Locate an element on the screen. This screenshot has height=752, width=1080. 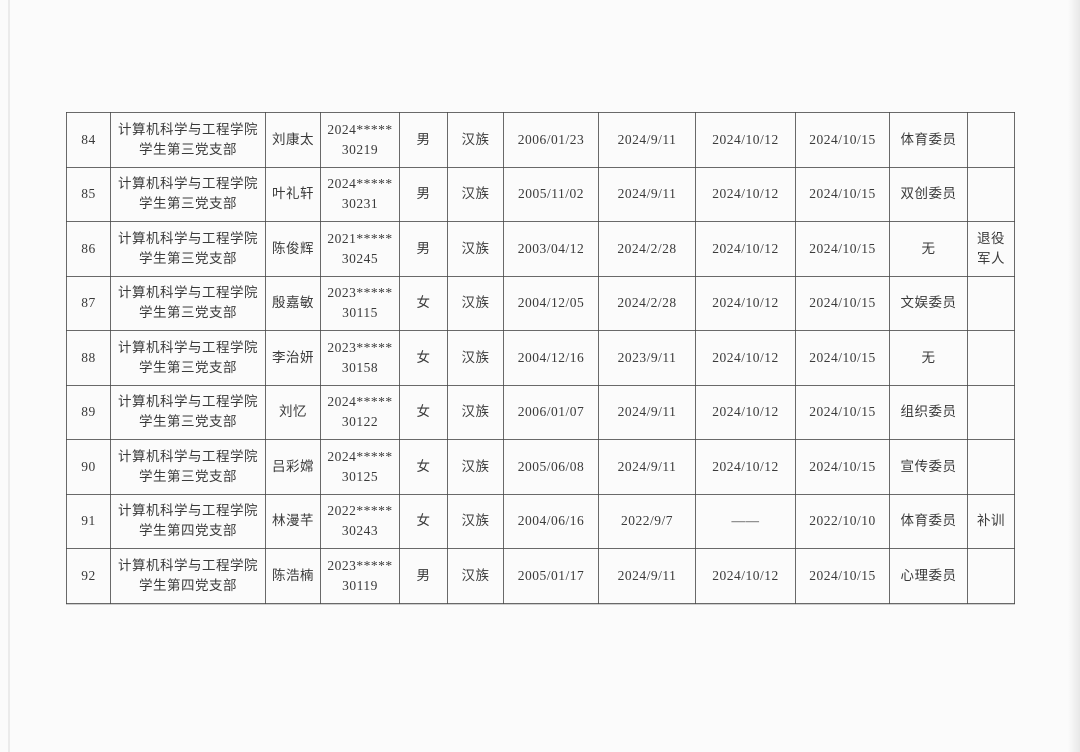
cell-birth-date: 2003/04/12 is located at coordinates (551, 249).